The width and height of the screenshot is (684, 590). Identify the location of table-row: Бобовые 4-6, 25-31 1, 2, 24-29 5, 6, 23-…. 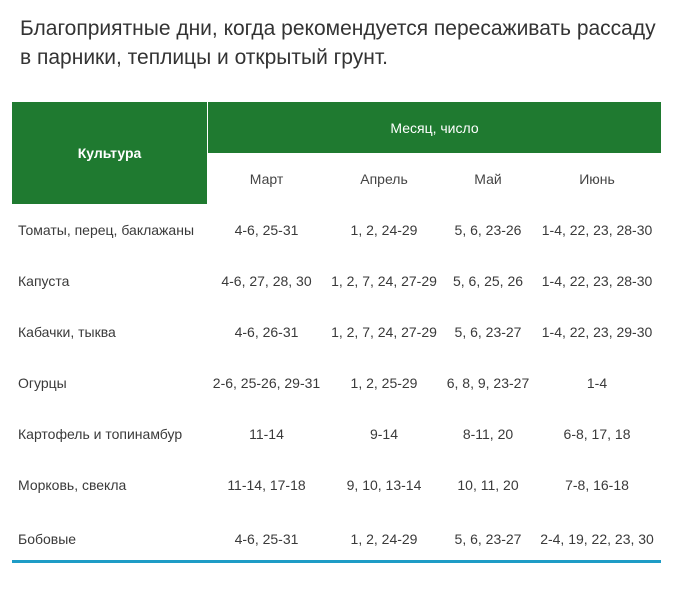
(336, 539).